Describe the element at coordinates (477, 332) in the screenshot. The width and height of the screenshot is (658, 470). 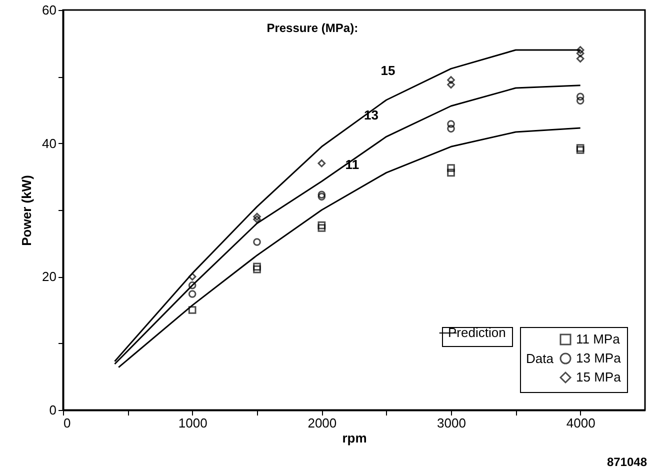
I see `text: Prediction` at that location.